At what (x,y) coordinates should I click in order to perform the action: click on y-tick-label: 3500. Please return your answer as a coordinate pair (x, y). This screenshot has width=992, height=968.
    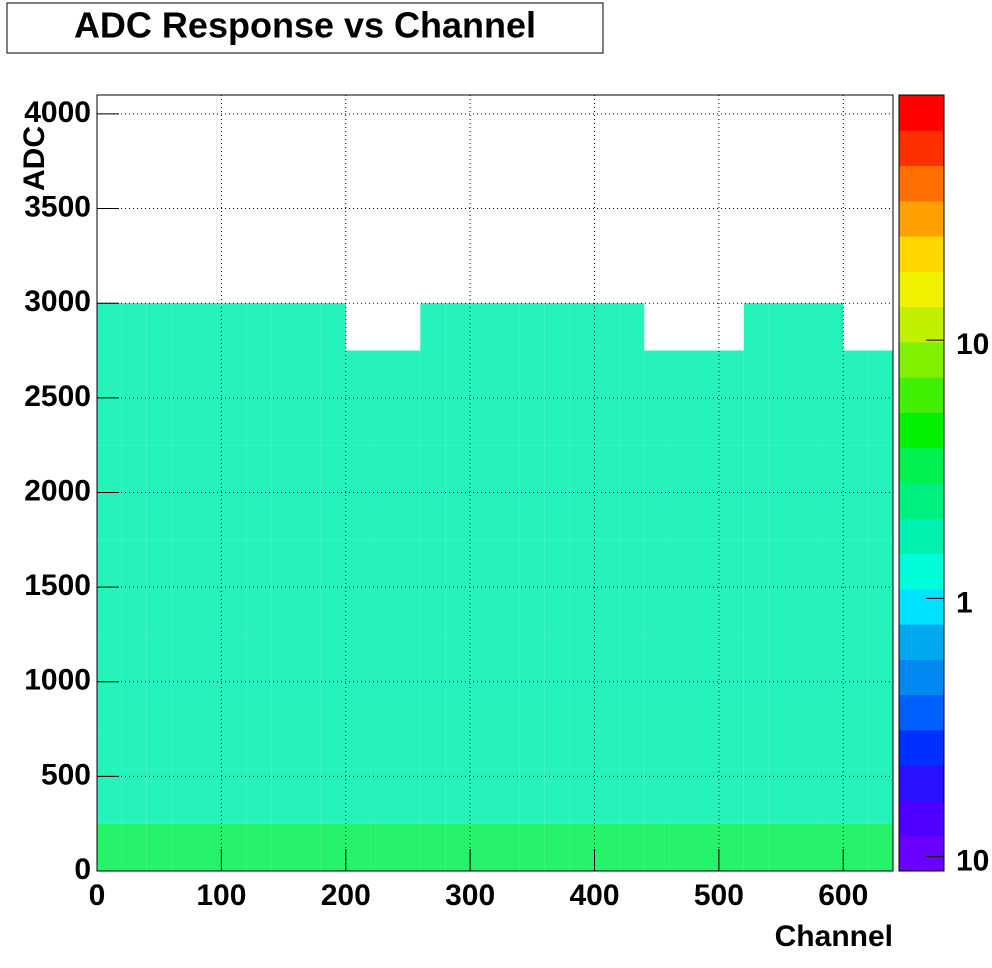
    Looking at the image, I should click on (57, 206).